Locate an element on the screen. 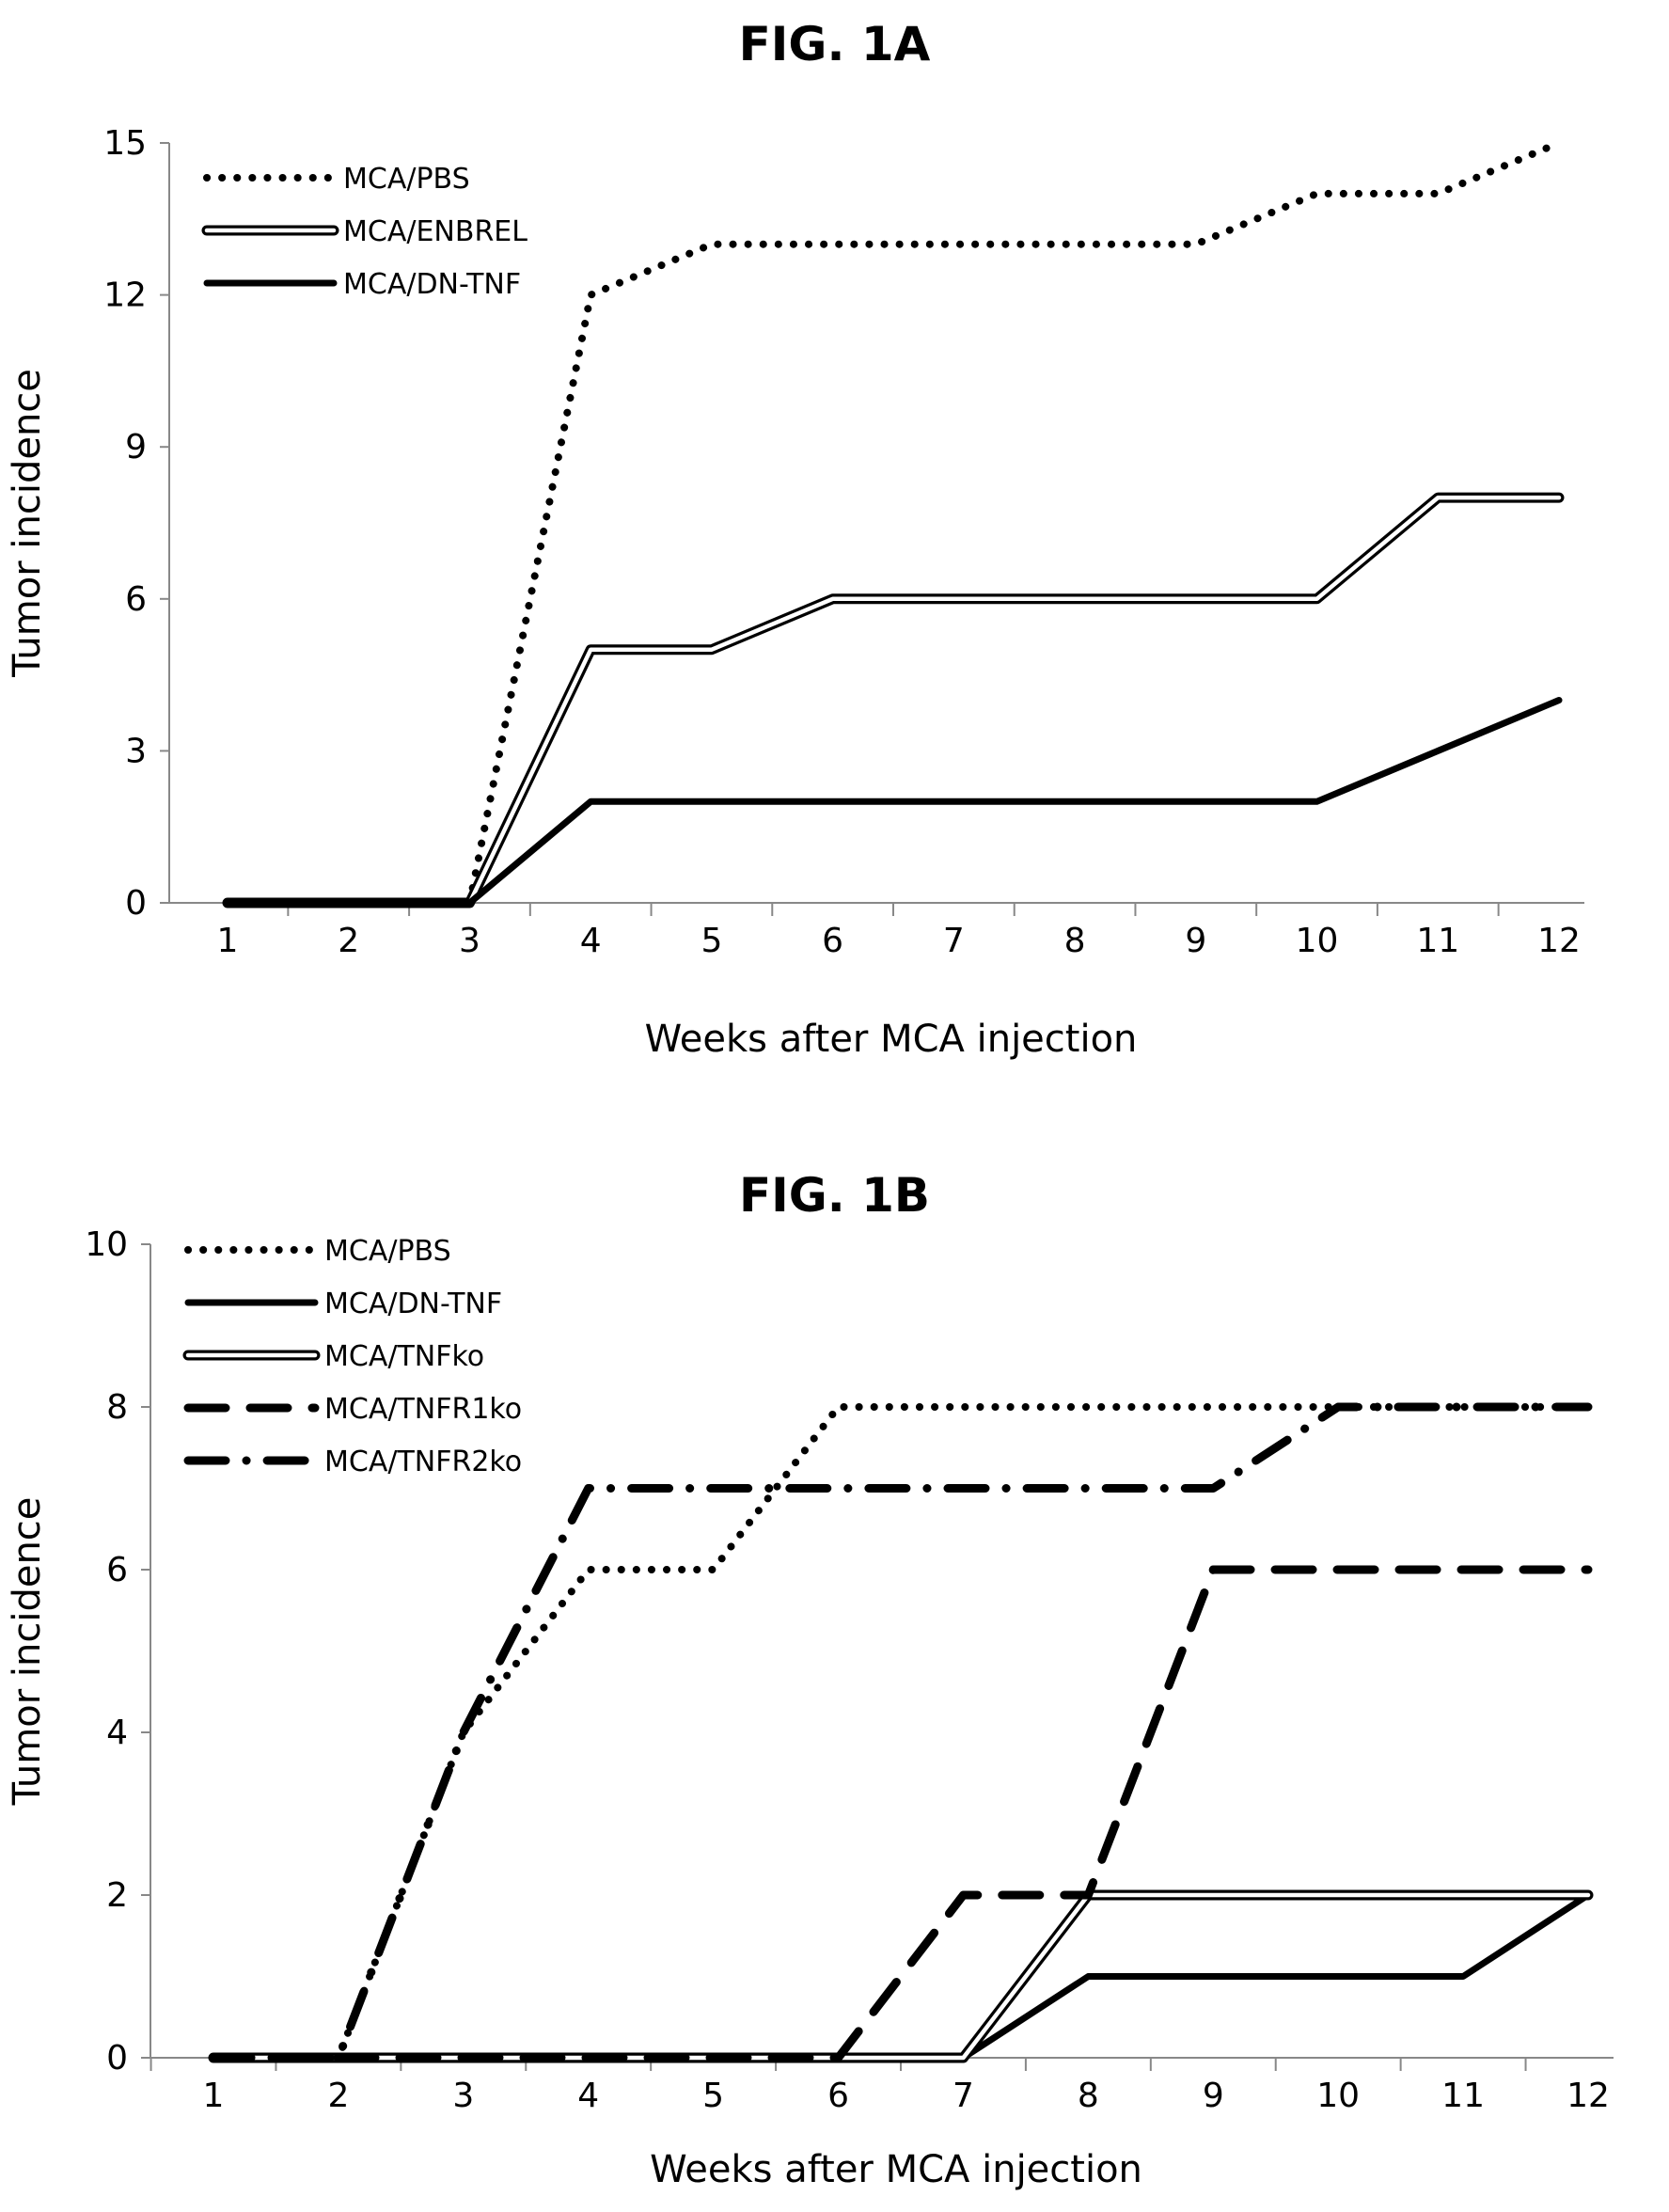  chart-b-y-axis-label: Tumor incidence is located at coordinates (27, 1652).